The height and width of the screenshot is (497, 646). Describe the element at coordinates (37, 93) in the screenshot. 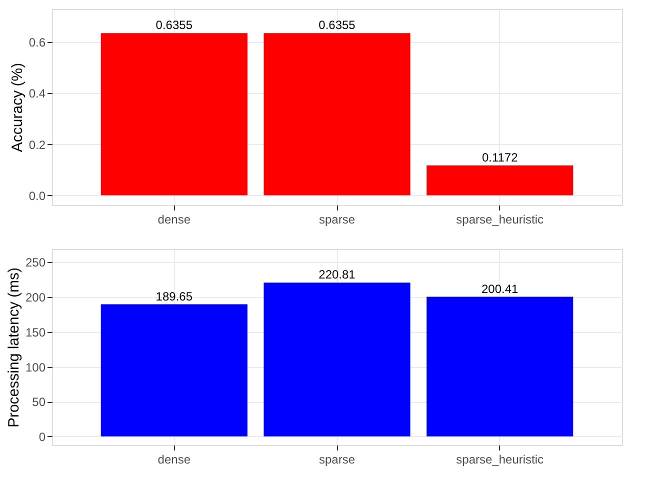

I see `y-tick-label: 0.4` at that location.